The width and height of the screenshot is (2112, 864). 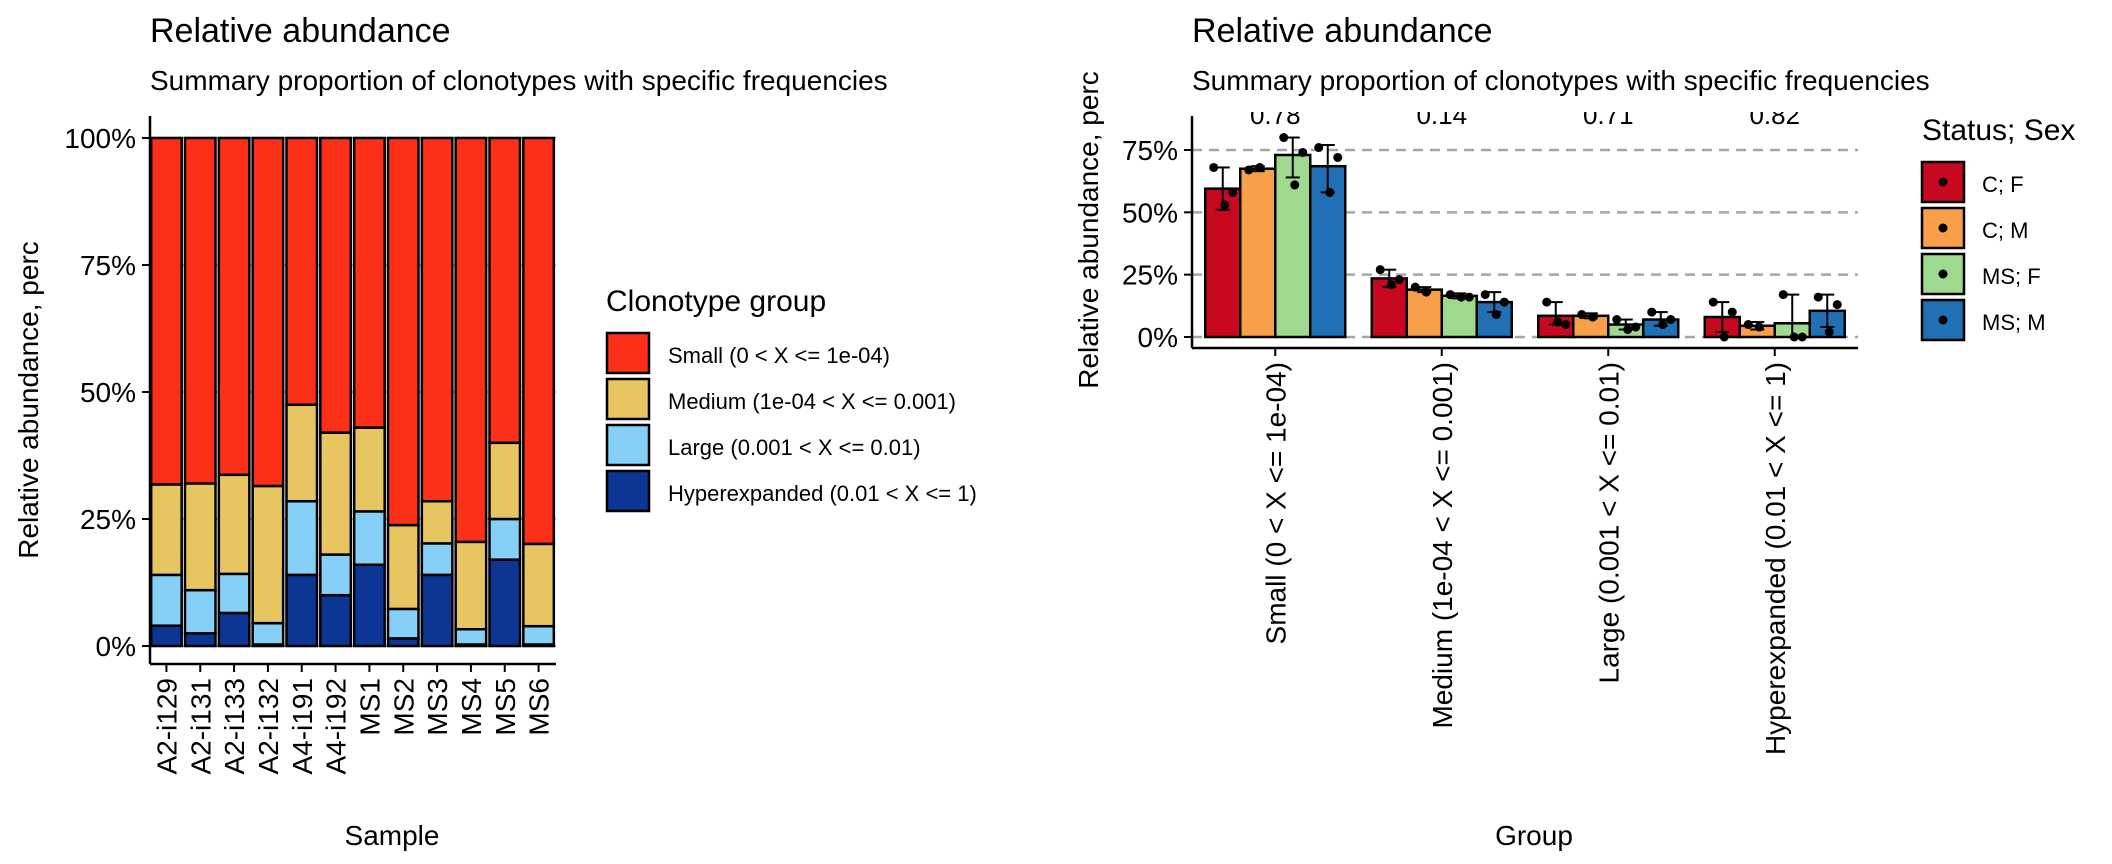 What do you see at coordinates (716, 301) in the screenshot?
I see `chart1-legend-title: Clonotype group` at bounding box center [716, 301].